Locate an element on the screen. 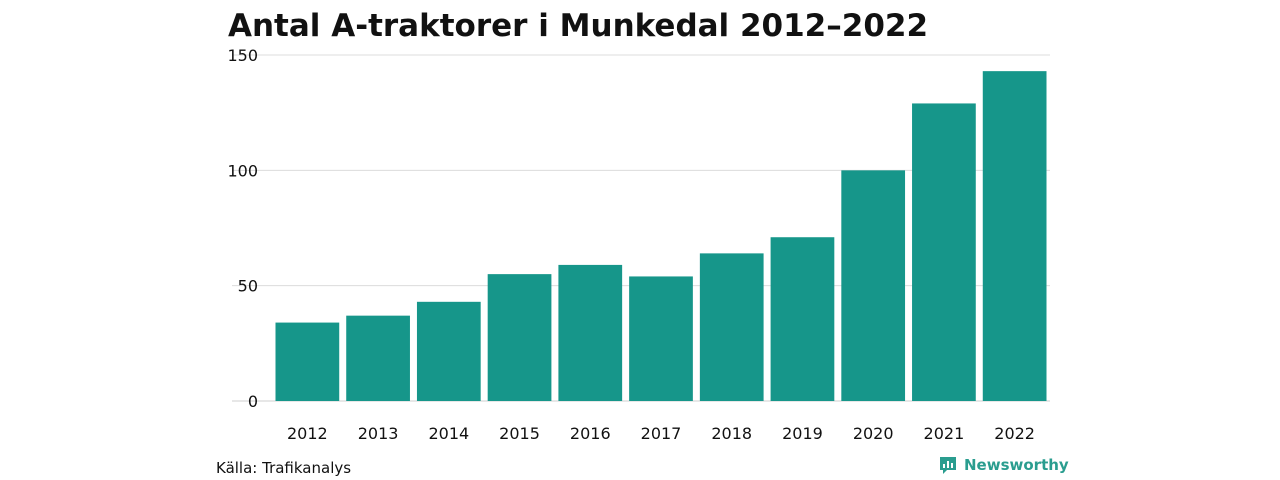 The image size is (1280, 480). bar-2015 is located at coordinates (519, 337).